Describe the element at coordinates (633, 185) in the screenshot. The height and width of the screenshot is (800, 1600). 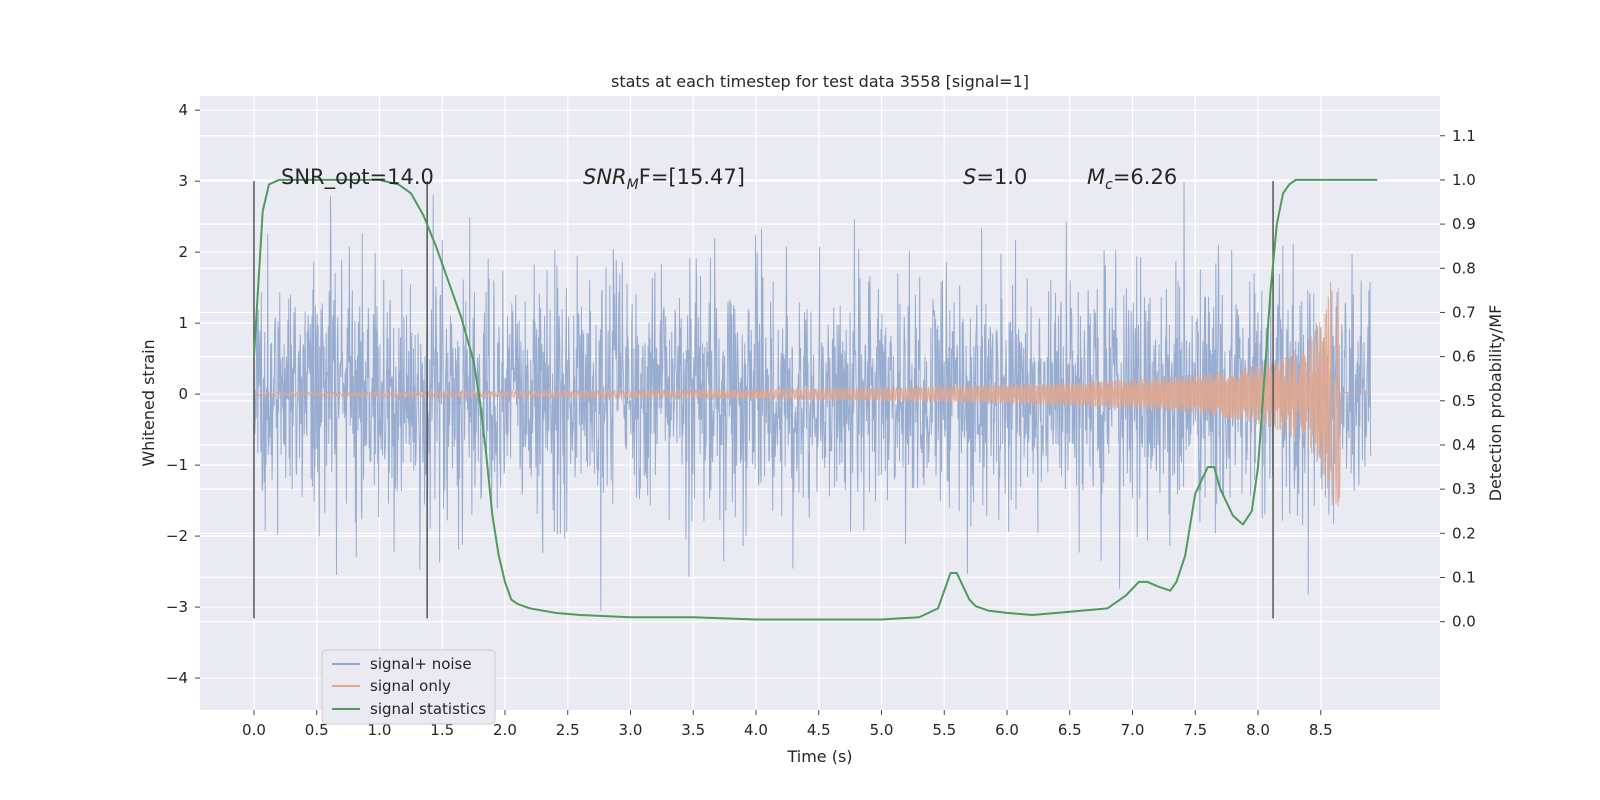
I see `annotation-snr-mf-sub: M` at that location.